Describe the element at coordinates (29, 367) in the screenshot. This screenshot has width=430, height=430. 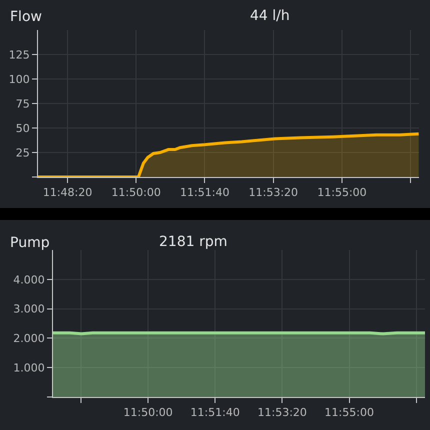
I see `y-tick-label: 1.000` at that location.